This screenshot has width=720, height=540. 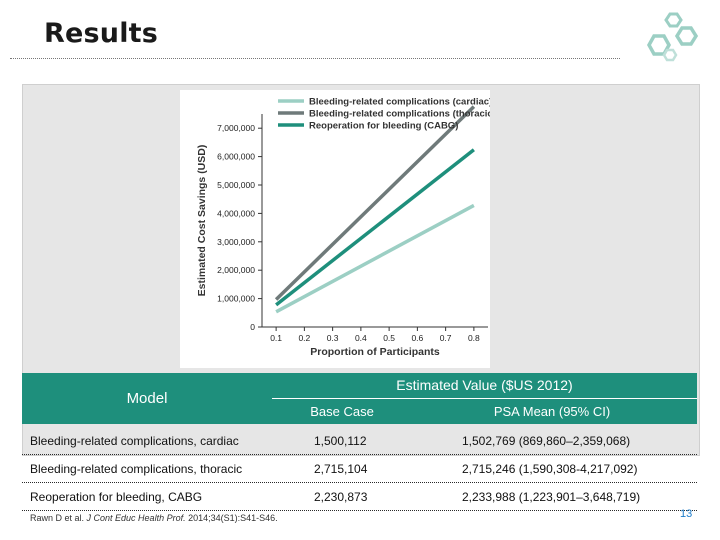 I want to click on cell-psa-mean: 1,502,769 (869,860–2,359,068), so click(x=546, y=441).